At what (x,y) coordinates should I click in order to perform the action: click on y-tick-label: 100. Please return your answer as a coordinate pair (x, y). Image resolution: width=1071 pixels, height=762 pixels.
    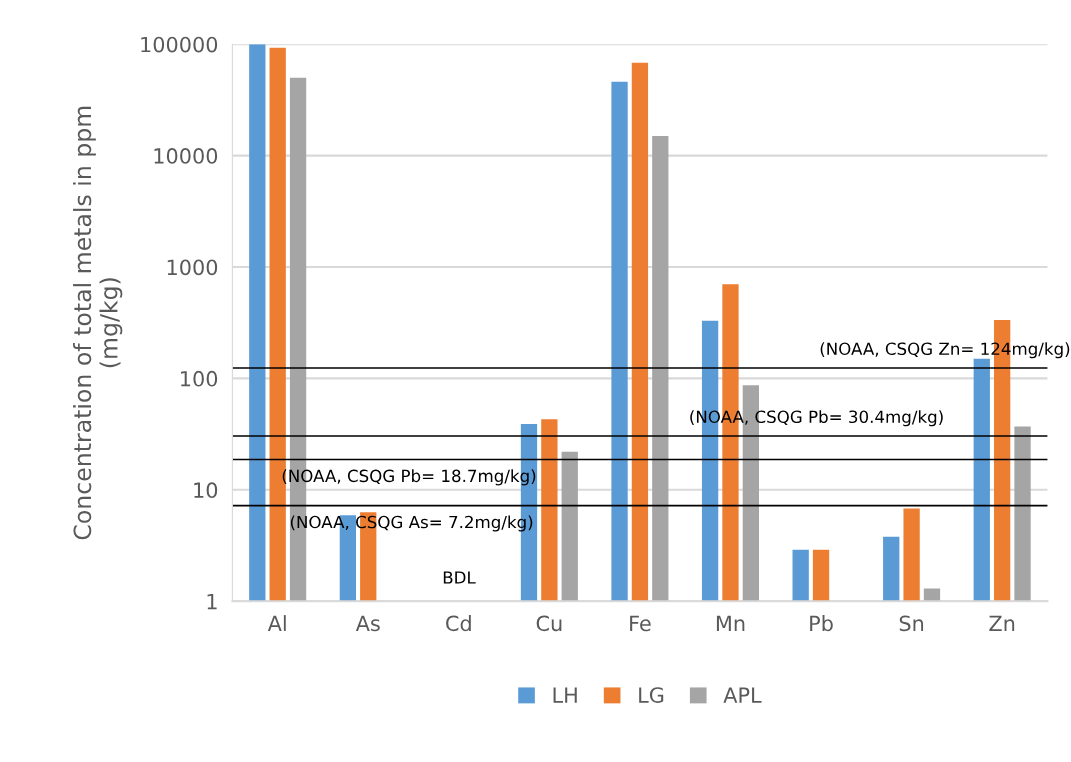
    Looking at the image, I should click on (199, 378).